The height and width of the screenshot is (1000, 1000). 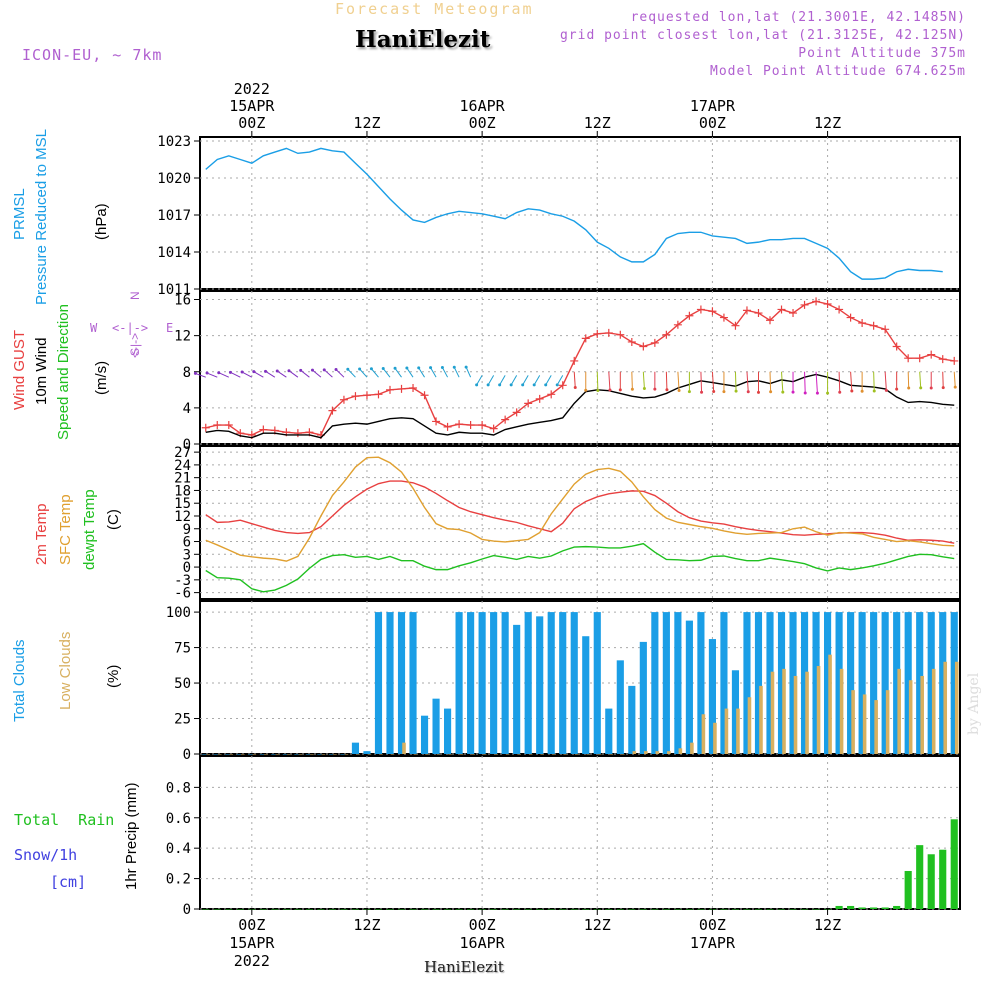 I want to click on y-tick-label: 8, so click(x=187, y=373).